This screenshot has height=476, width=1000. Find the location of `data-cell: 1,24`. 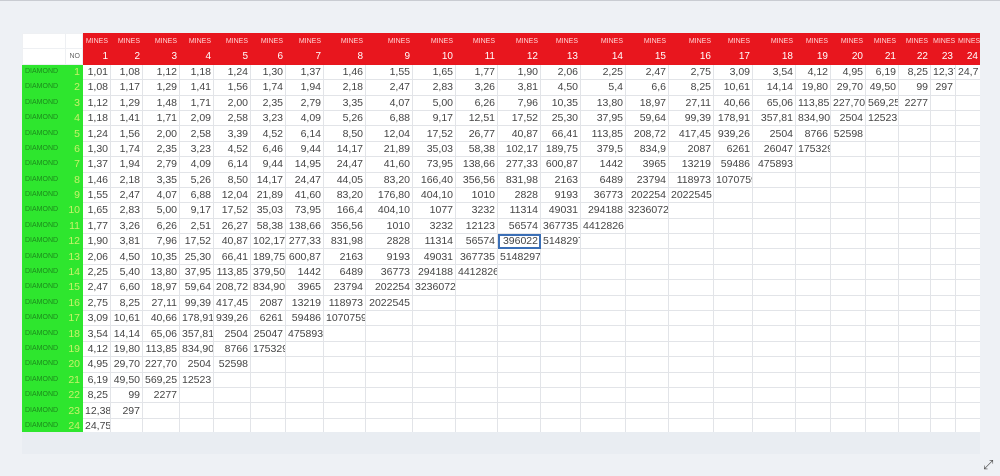

data-cell: 1,24 is located at coordinates (96, 133).